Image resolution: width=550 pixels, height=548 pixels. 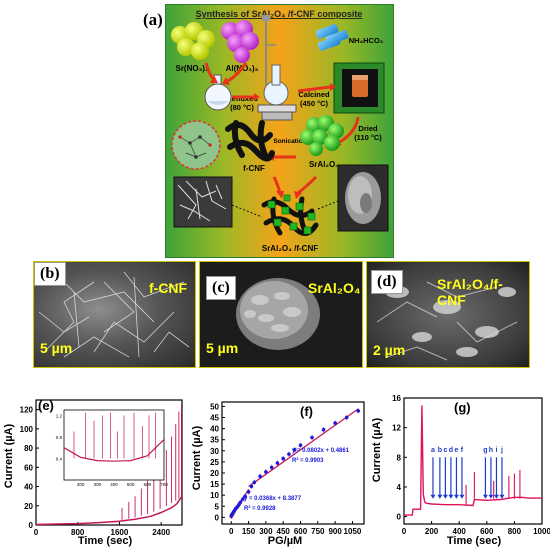 What do you see at coordinates (462, 407) in the screenshot?
I see `panel-g-label: (g)` at bounding box center [462, 407].